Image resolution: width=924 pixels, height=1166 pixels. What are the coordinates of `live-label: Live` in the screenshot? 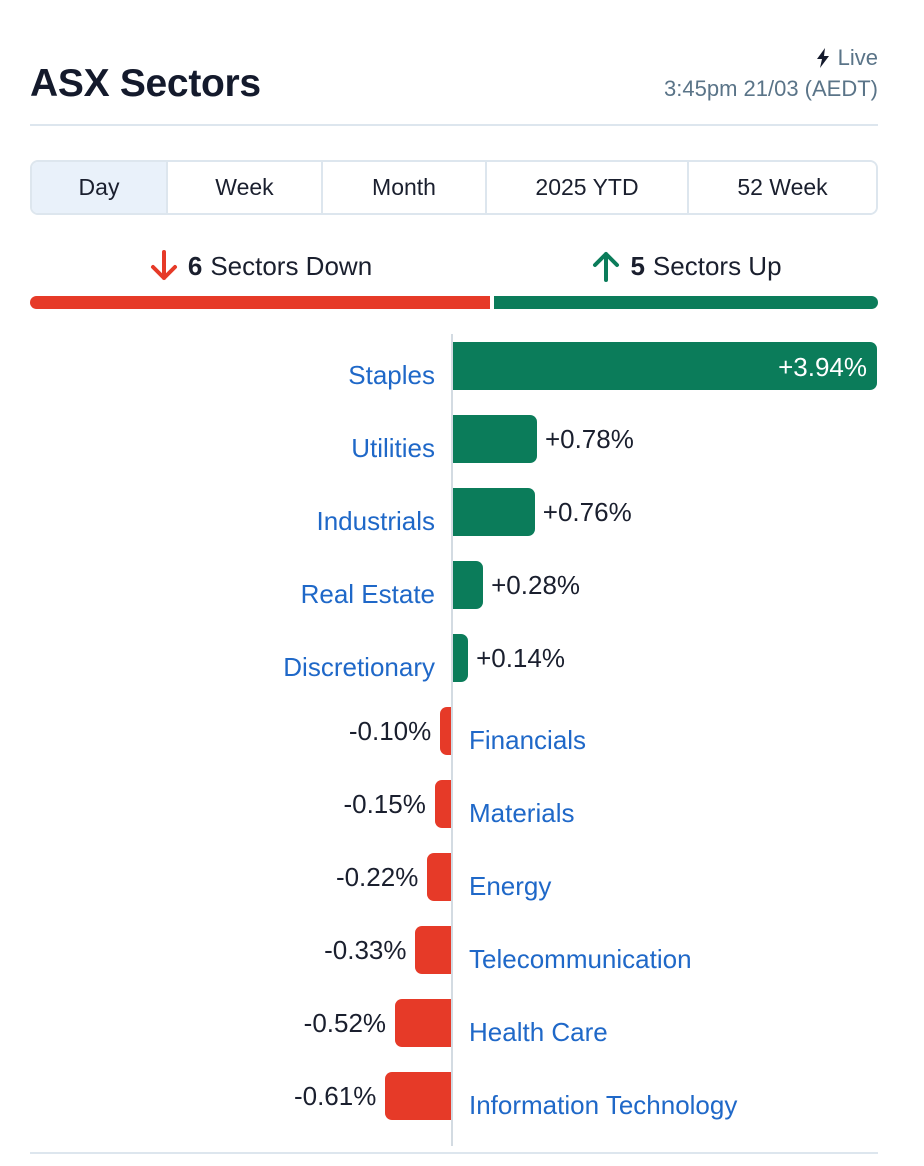 It's located at (857, 57).